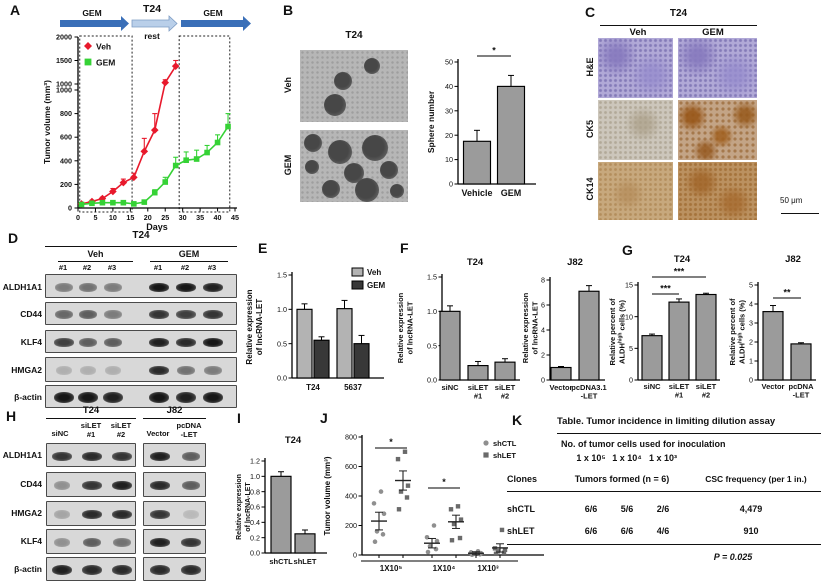  What do you see at coordinates (663, 509) in the screenshot?
I see `table-cell: 2/6` at bounding box center [663, 509].